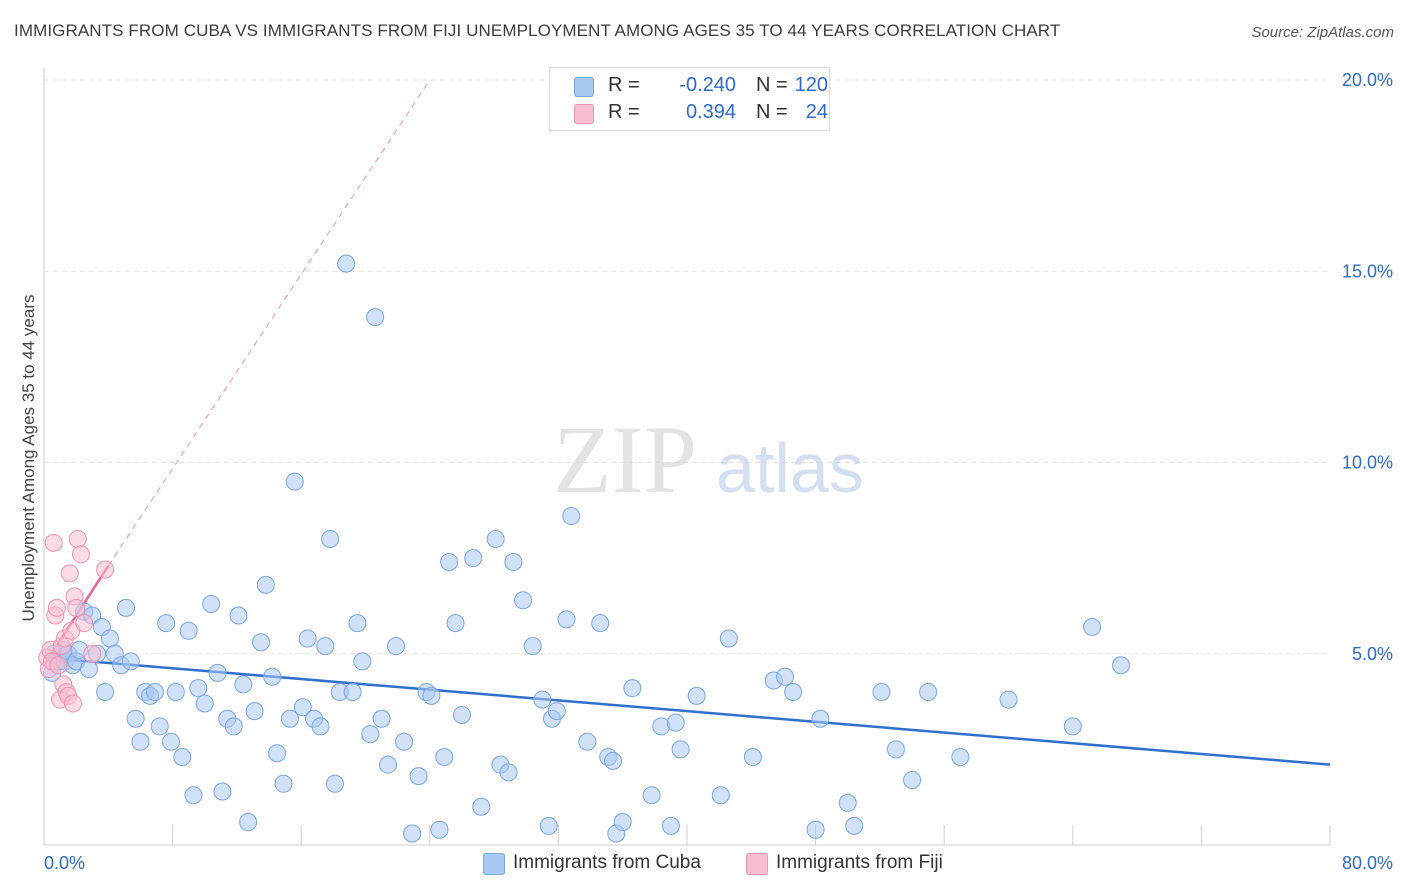 This screenshot has width=1406, height=892. What do you see at coordinates (624, 112) in the screenshot?
I see `fiji-r-label: R =` at bounding box center [624, 112].